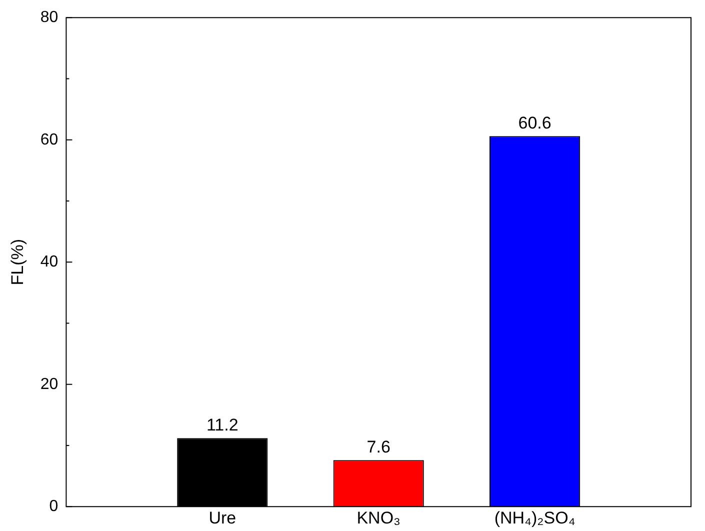 This screenshot has height=531, width=705. Describe the element at coordinates (222, 424) in the screenshot. I see `data-label: 11.2` at that location.